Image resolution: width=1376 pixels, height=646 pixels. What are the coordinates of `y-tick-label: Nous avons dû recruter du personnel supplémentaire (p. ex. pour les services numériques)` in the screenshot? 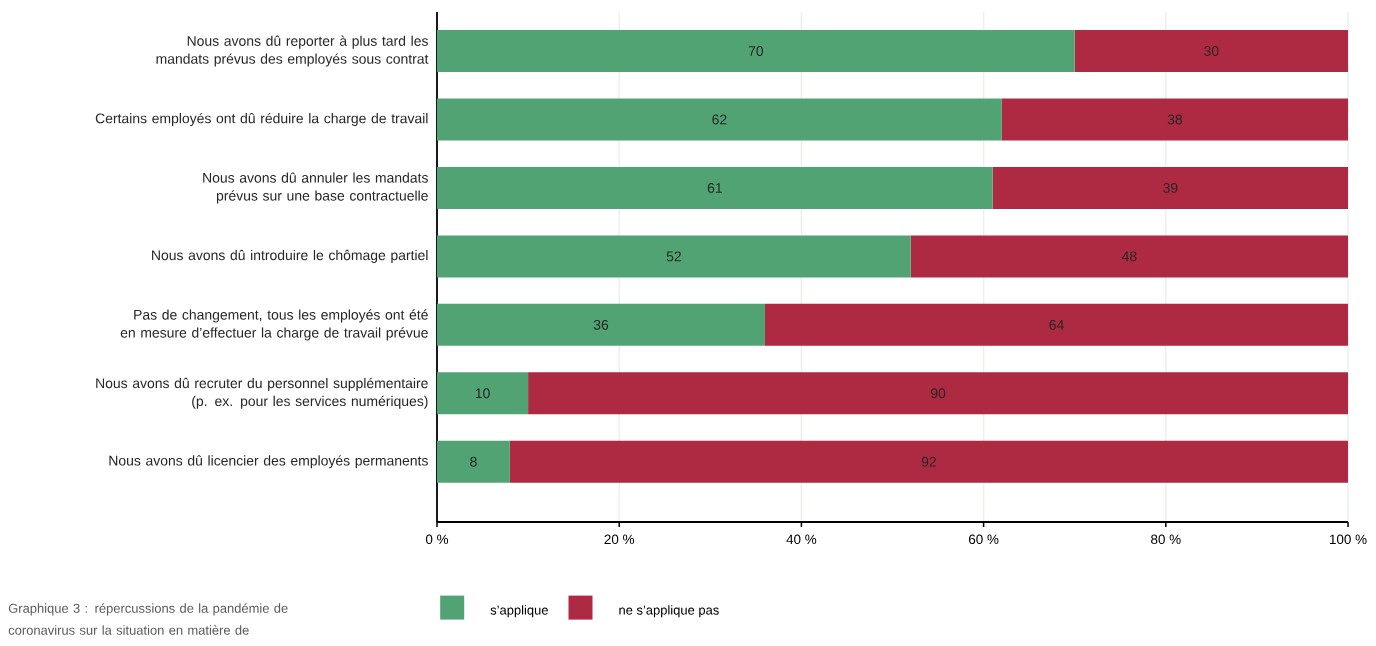 It's located at (262, 393).